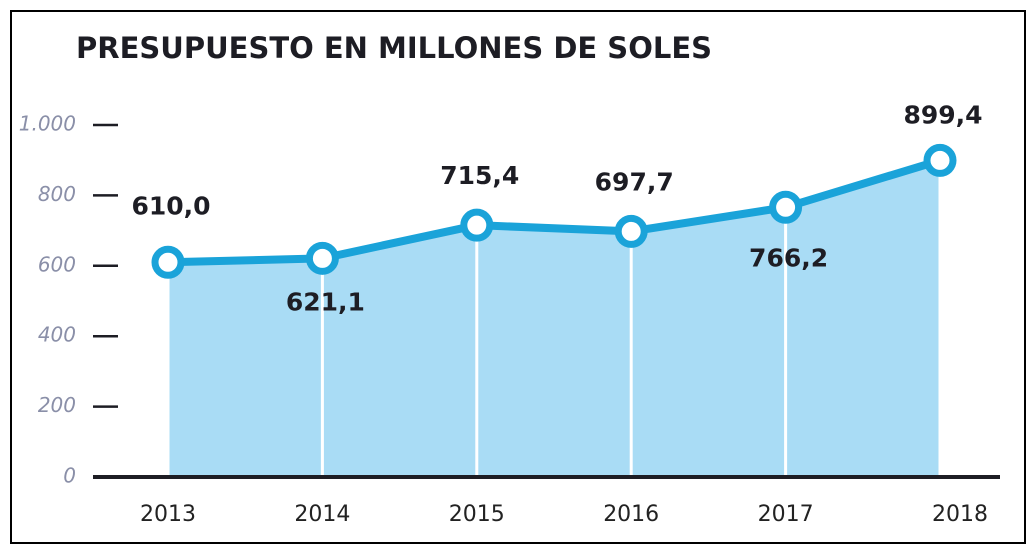  Describe the element at coordinates (69, 476) in the screenshot. I see `y-tick-label: 0` at that location.